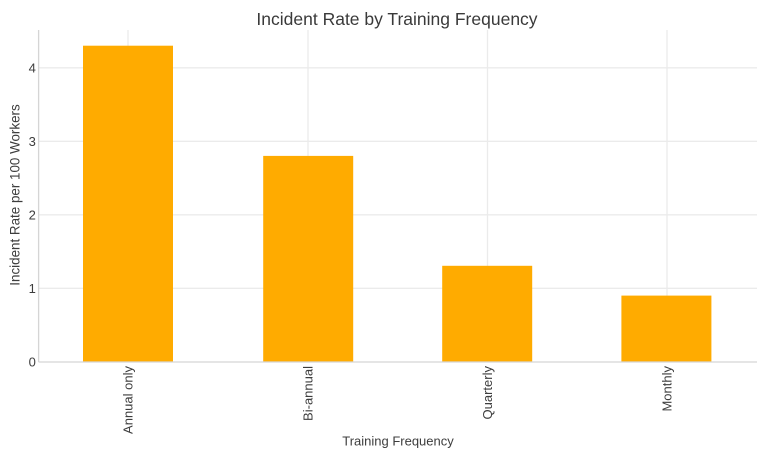  What do you see at coordinates (32, 214) in the screenshot?
I see `svg-text: 2` at bounding box center [32, 214].